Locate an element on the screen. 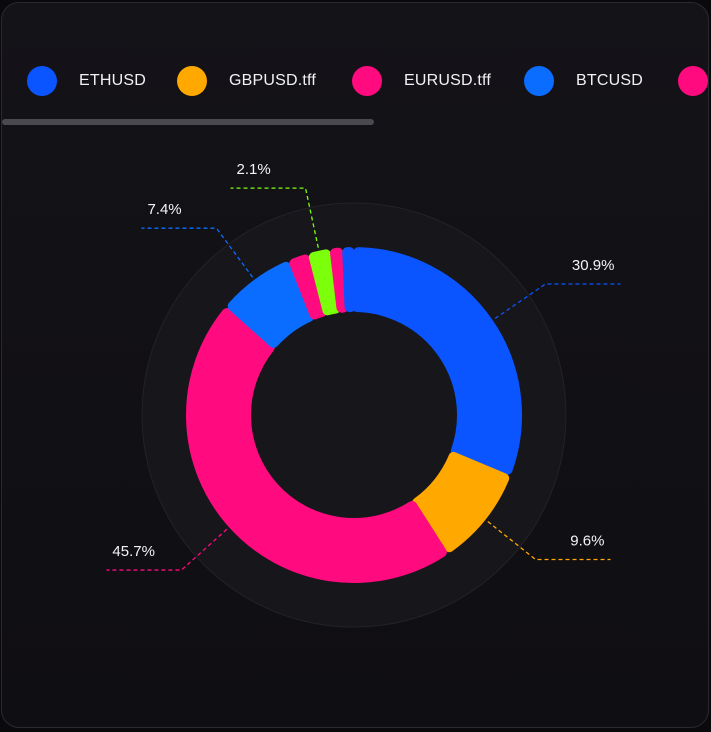 Image resolution: width=711 pixels, height=732 pixels. legend-label: BTCUSD is located at coordinates (609, 80).